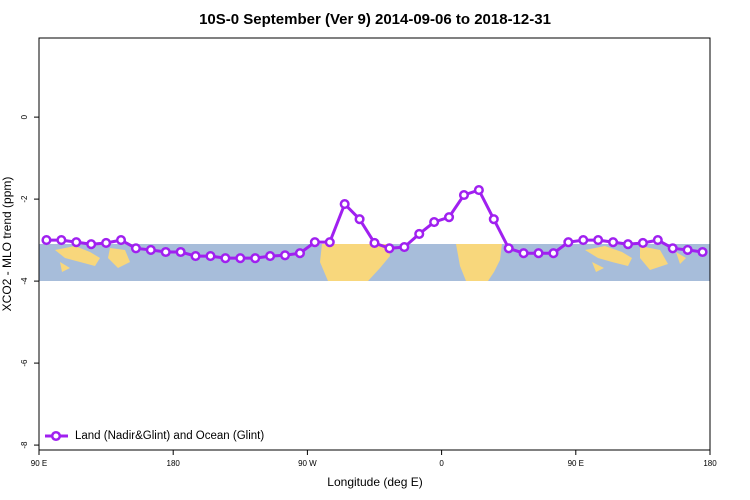 This screenshot has width=750, height=500. What do you see at coordinates (307, 463) in the screenshot?
I see `x-tick-label: 90 W` at bounding box center [307, 463].